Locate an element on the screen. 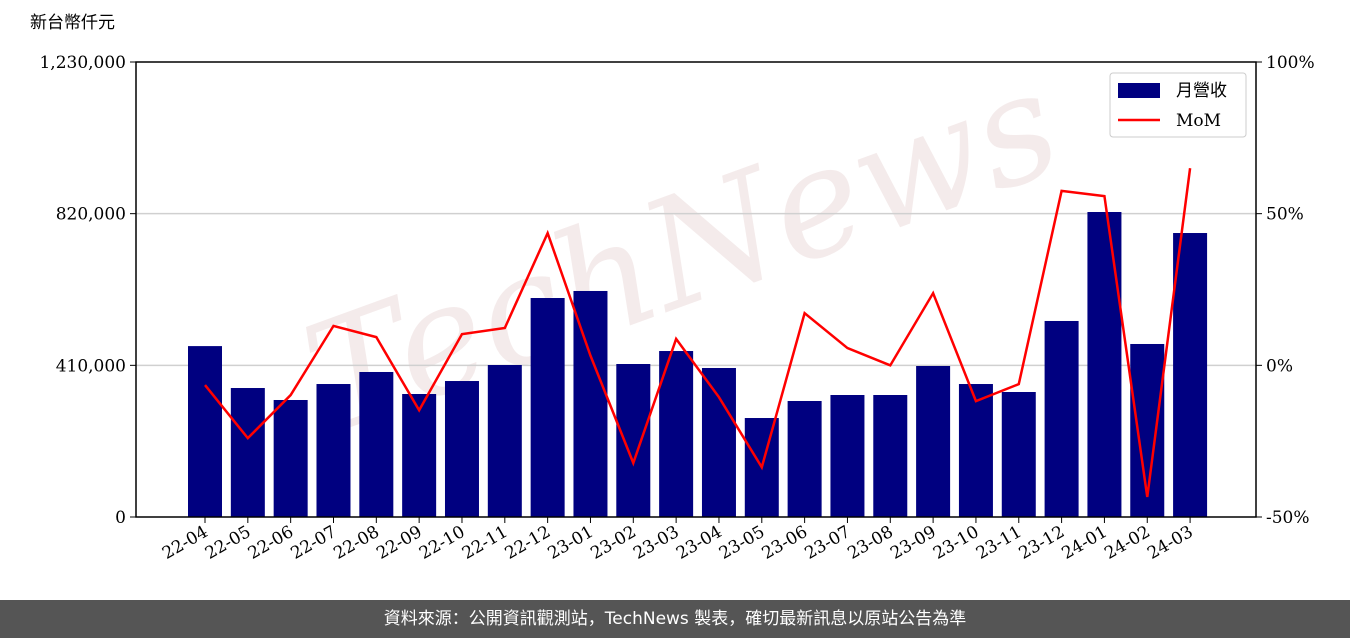  x-tick-label: 23-07 is located at coordinates (828, 543).